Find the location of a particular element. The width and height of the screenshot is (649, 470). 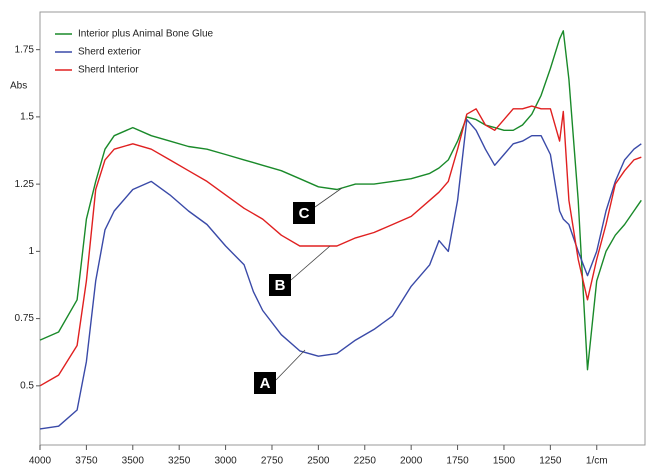

annotation-label: A is located at coordinates (265, 383).